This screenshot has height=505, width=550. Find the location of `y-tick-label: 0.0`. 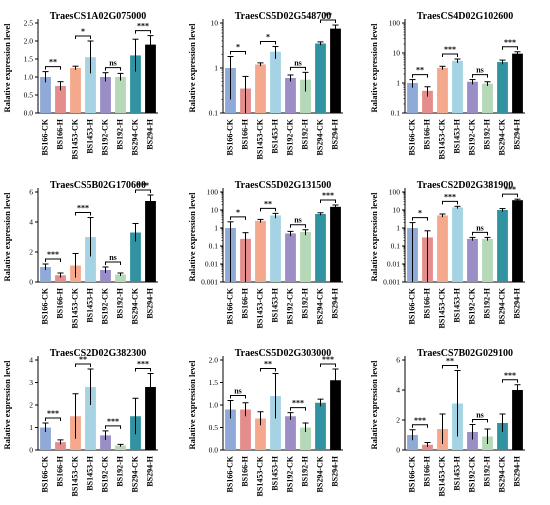

y-tick-label: 0.0 is located at coordinates (29, 113).